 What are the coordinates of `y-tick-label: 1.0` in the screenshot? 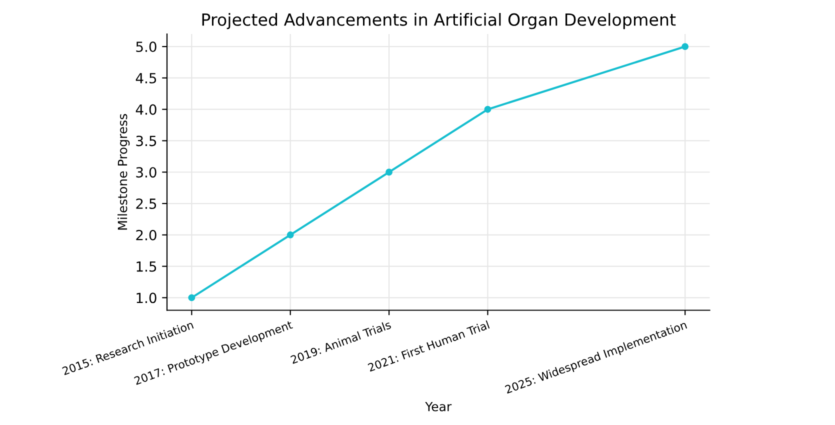 It's located at (146, 298).